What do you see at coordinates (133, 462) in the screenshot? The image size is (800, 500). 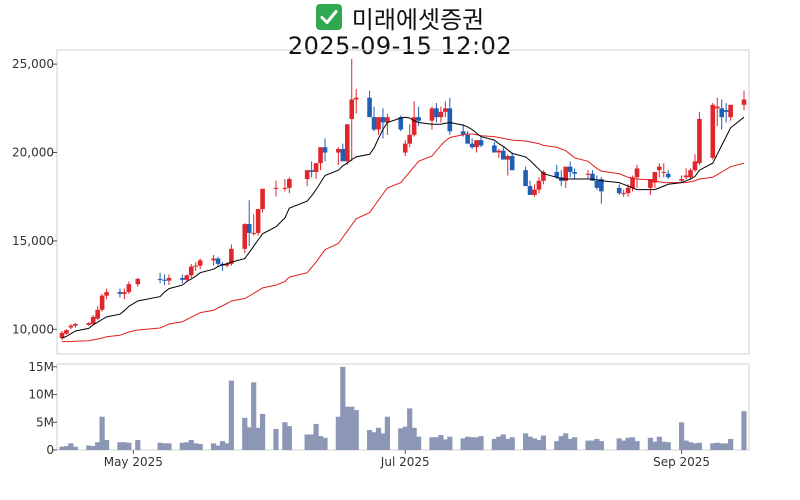 I see `date-tick-label: May 2025` at bounding box center [133, 462].